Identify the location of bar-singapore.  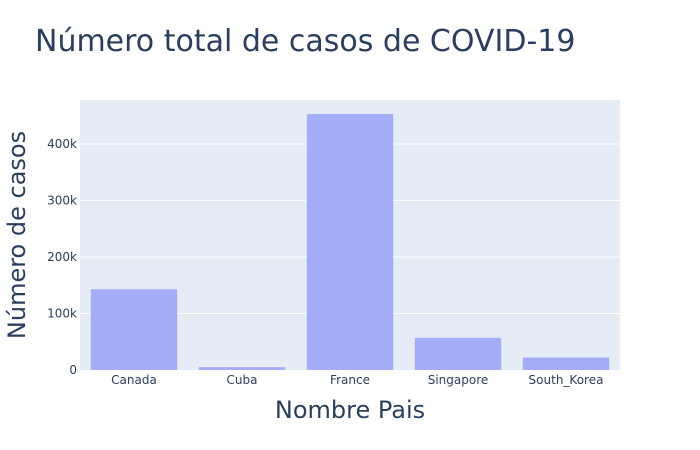
(458, 353).